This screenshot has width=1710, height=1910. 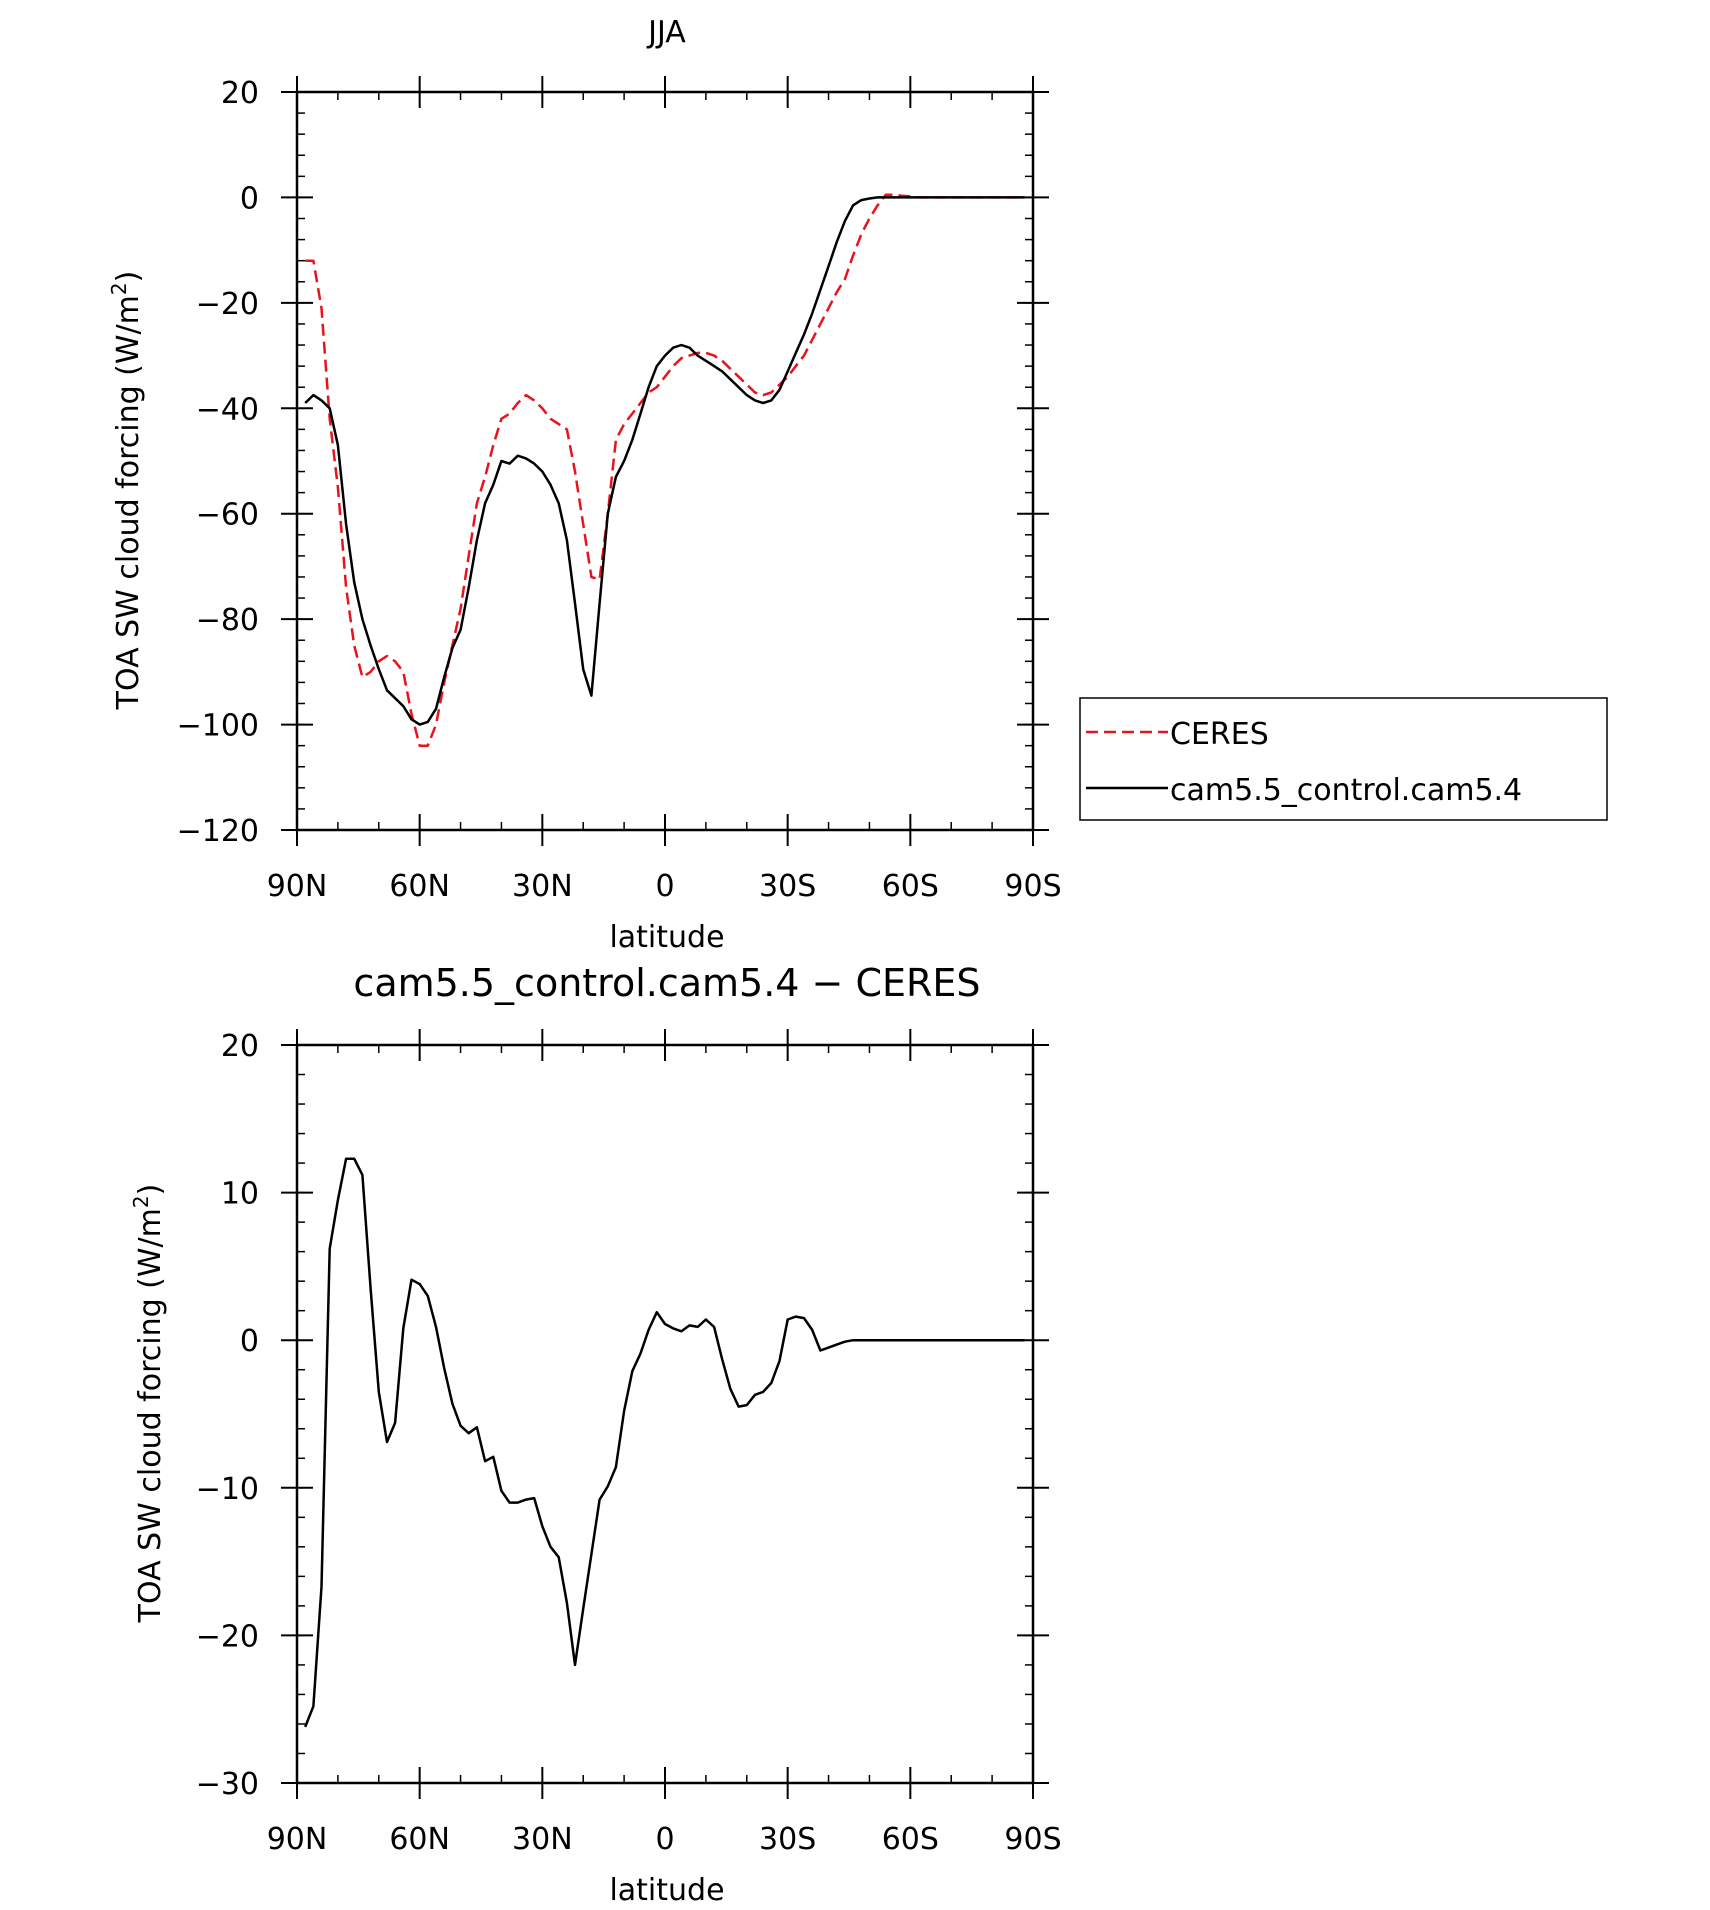 I want to click on y-tick-label: −100, so click(x=218, y=726).